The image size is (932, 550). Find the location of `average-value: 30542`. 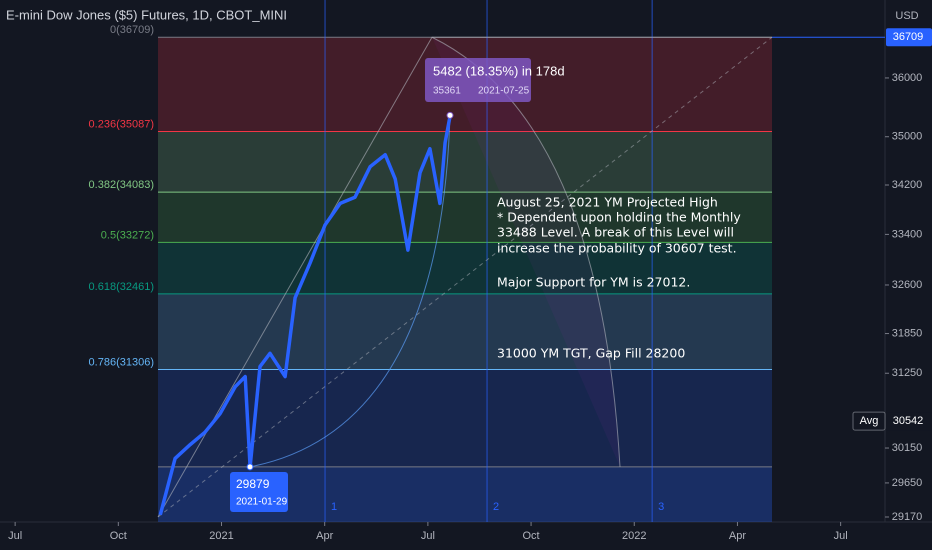

average-value: 30542 is located at coordinates (908, 421).